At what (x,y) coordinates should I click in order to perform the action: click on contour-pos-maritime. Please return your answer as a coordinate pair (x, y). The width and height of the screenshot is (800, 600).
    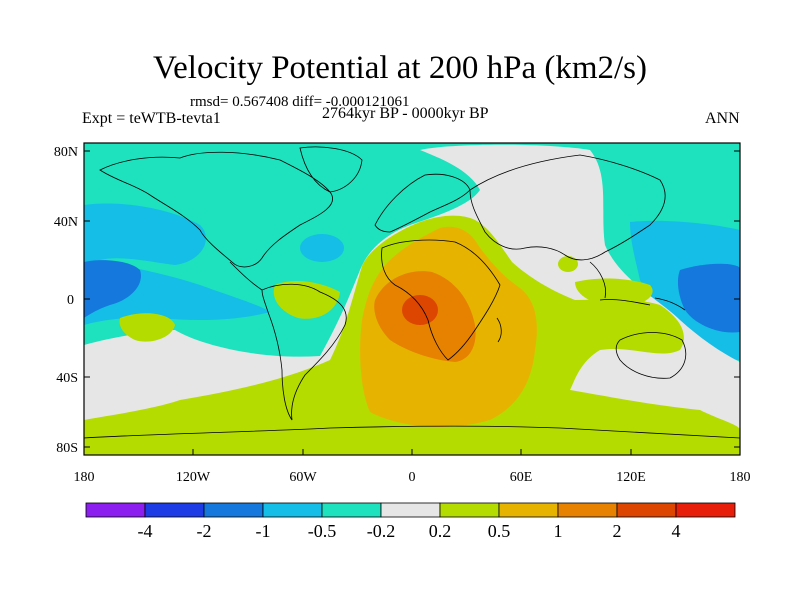
    Looking at the image, I should click on (614, 293).